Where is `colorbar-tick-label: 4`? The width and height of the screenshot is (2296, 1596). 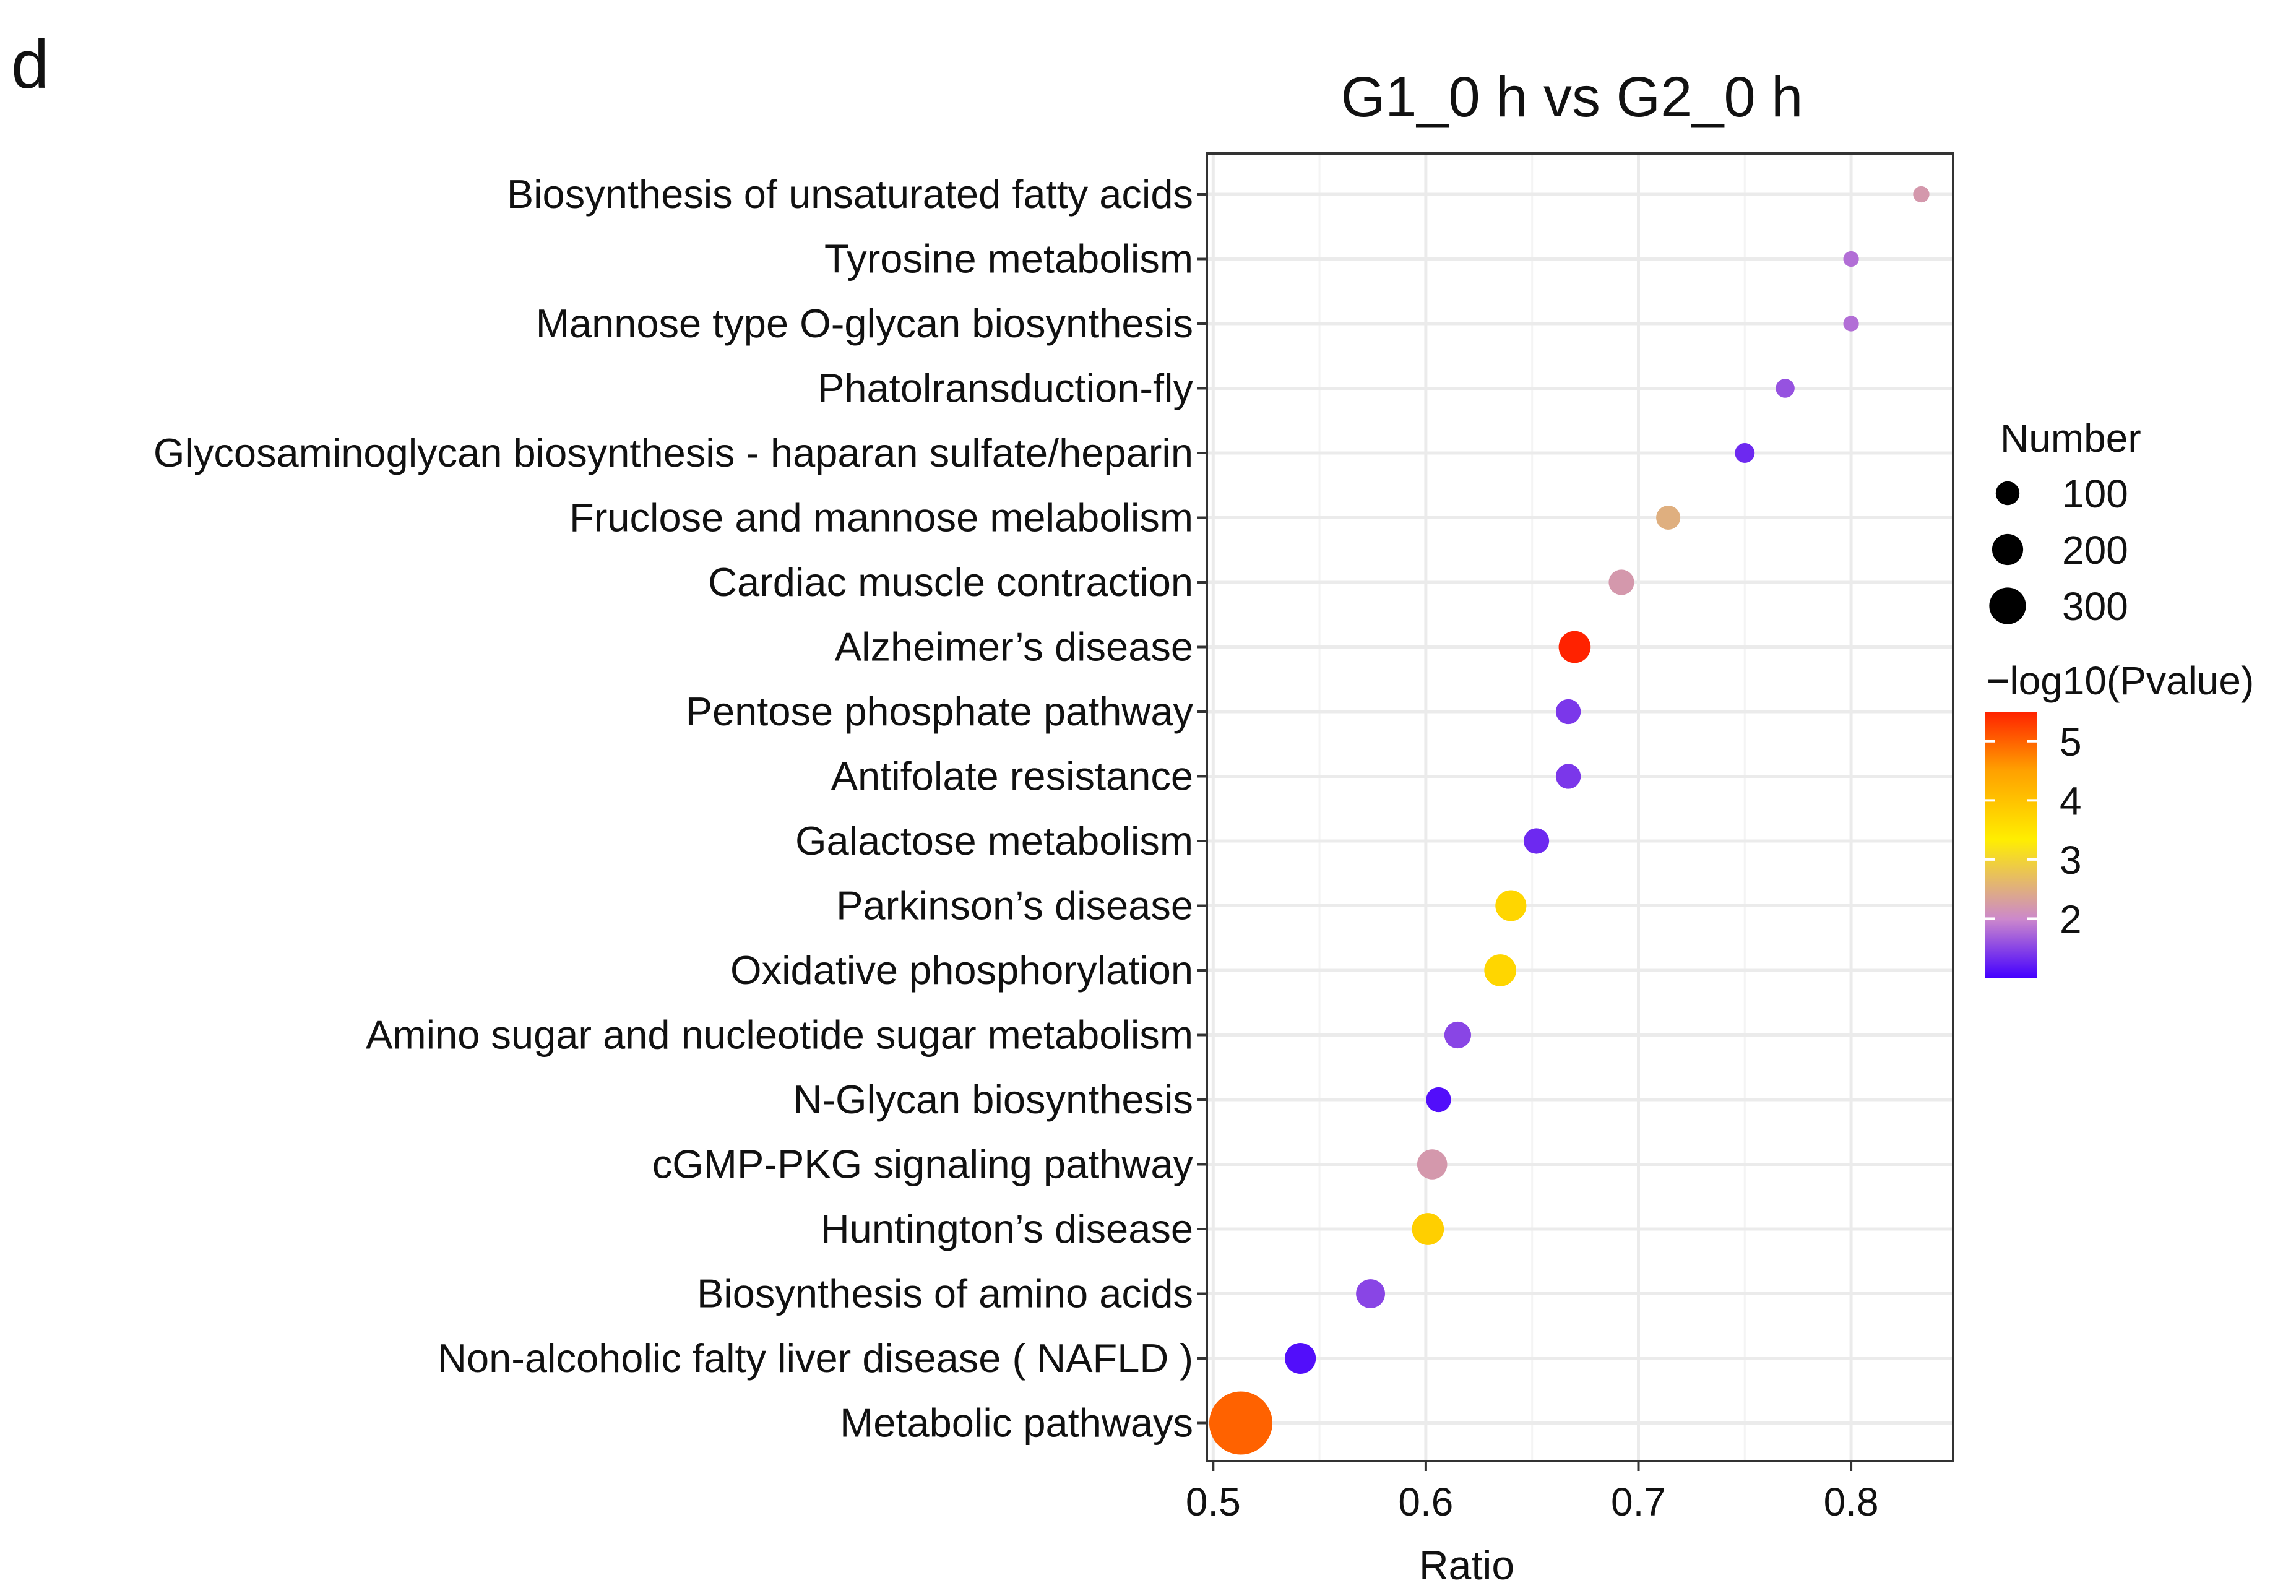 colorbar-tick-label: 4 is located at coordinates (2071, 801).